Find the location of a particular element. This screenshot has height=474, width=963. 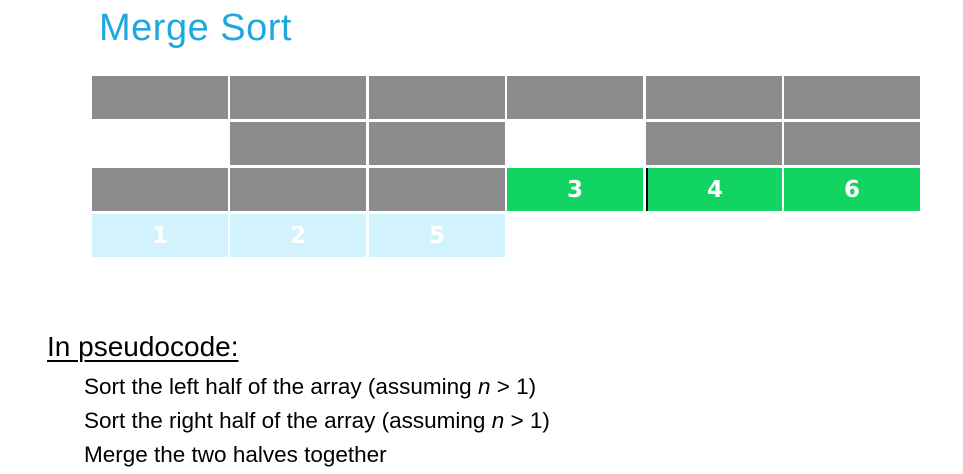

pseudocode-step: Merge the two halves together is located at coordinates (317, 455).